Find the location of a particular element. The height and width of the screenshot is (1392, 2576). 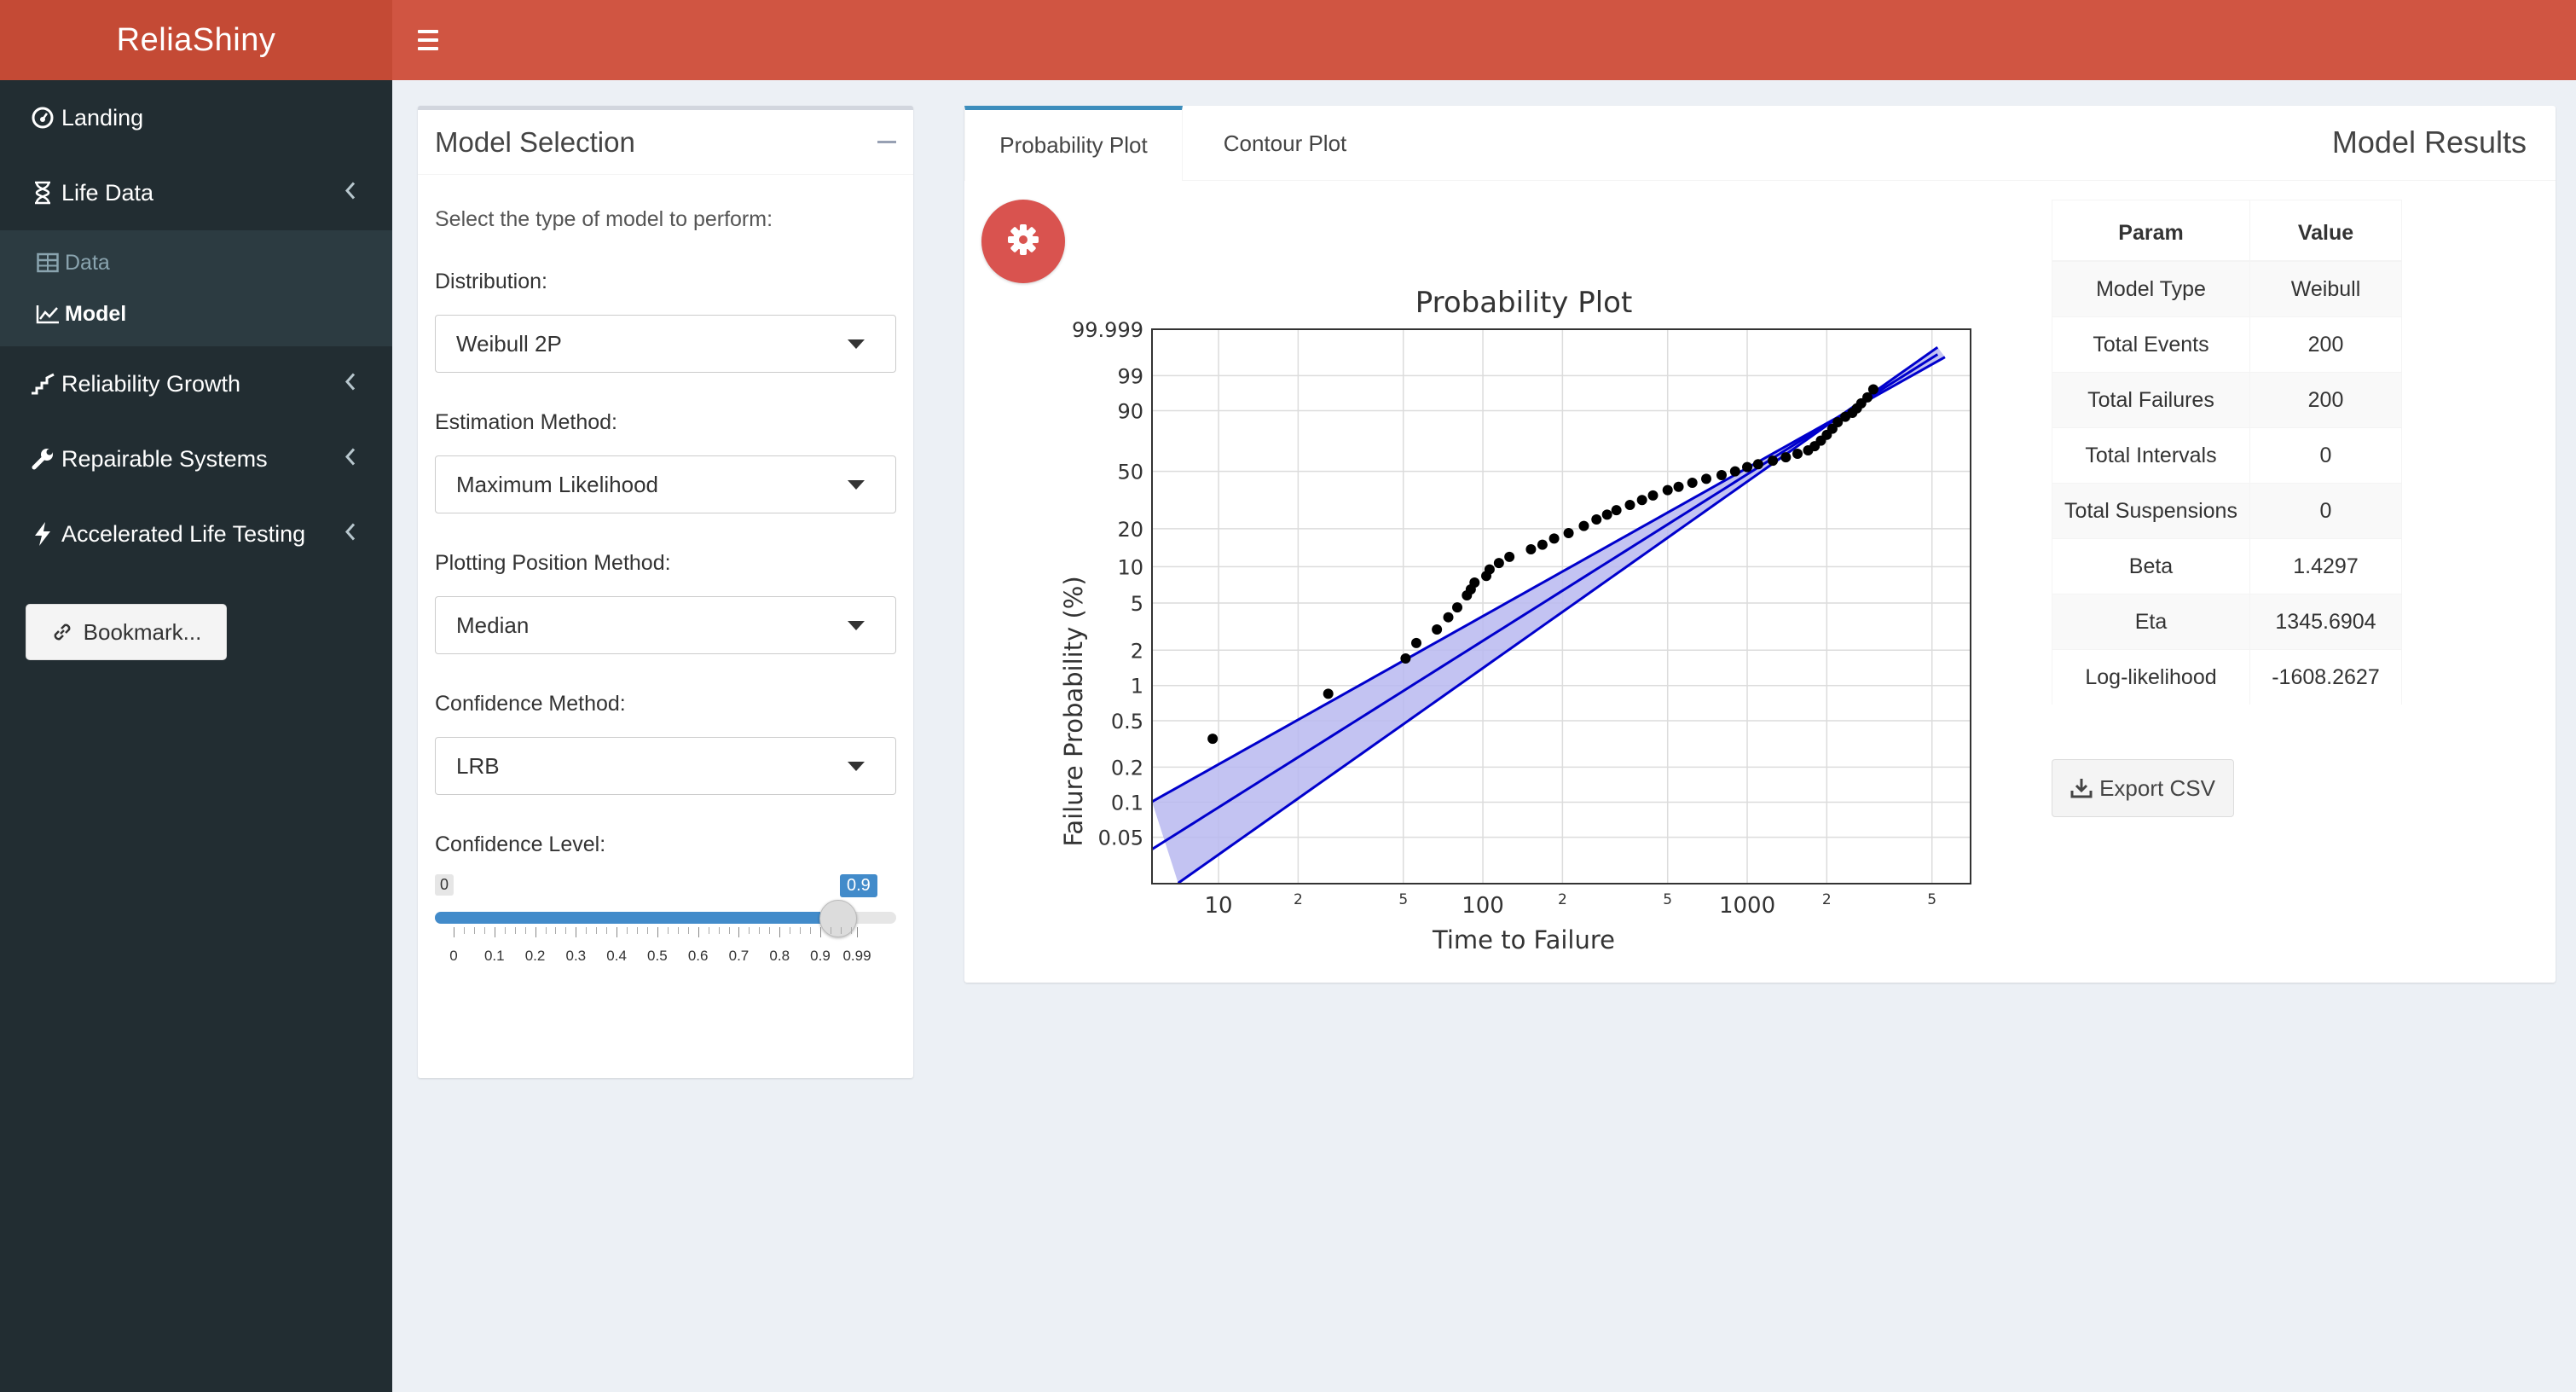

wrench-icon is located at coordinates (42, 459).